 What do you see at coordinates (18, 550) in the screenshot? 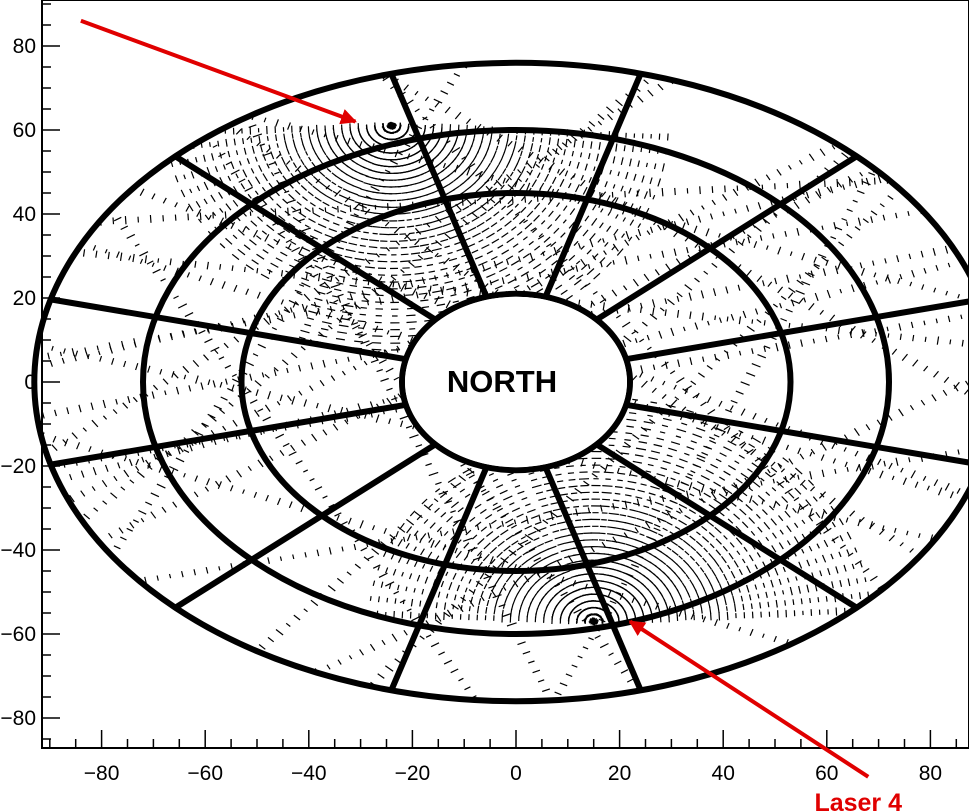
I see `y-tick-label: −40` at bounding box center [18, 550].